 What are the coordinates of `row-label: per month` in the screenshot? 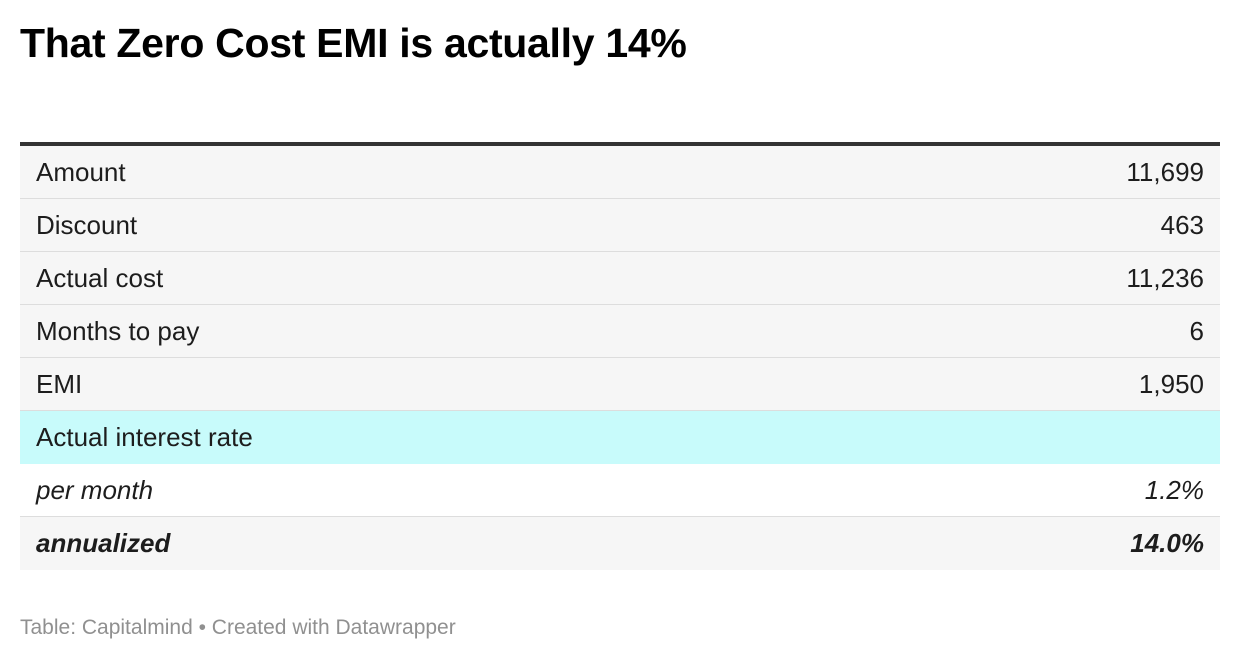 It's located at (95, 489).